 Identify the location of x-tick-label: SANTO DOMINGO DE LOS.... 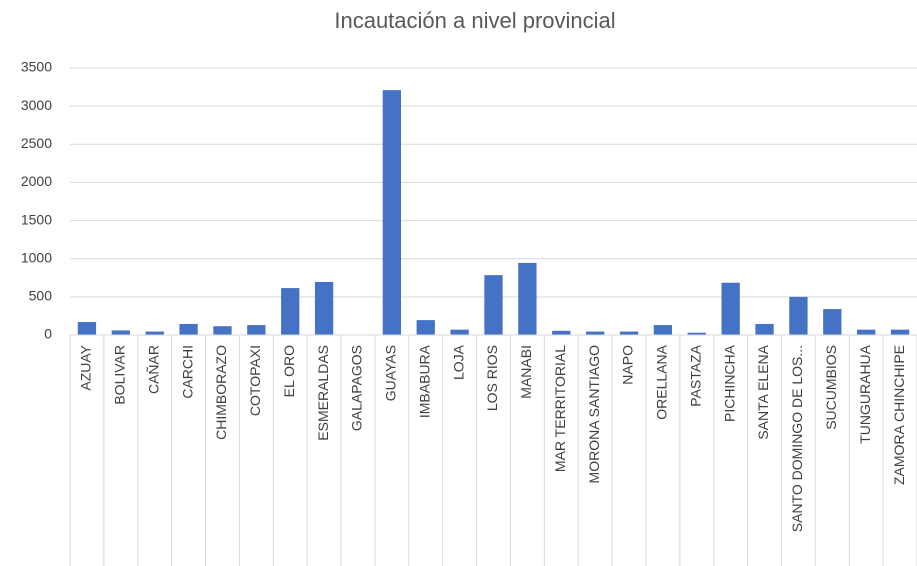
(797, 438).